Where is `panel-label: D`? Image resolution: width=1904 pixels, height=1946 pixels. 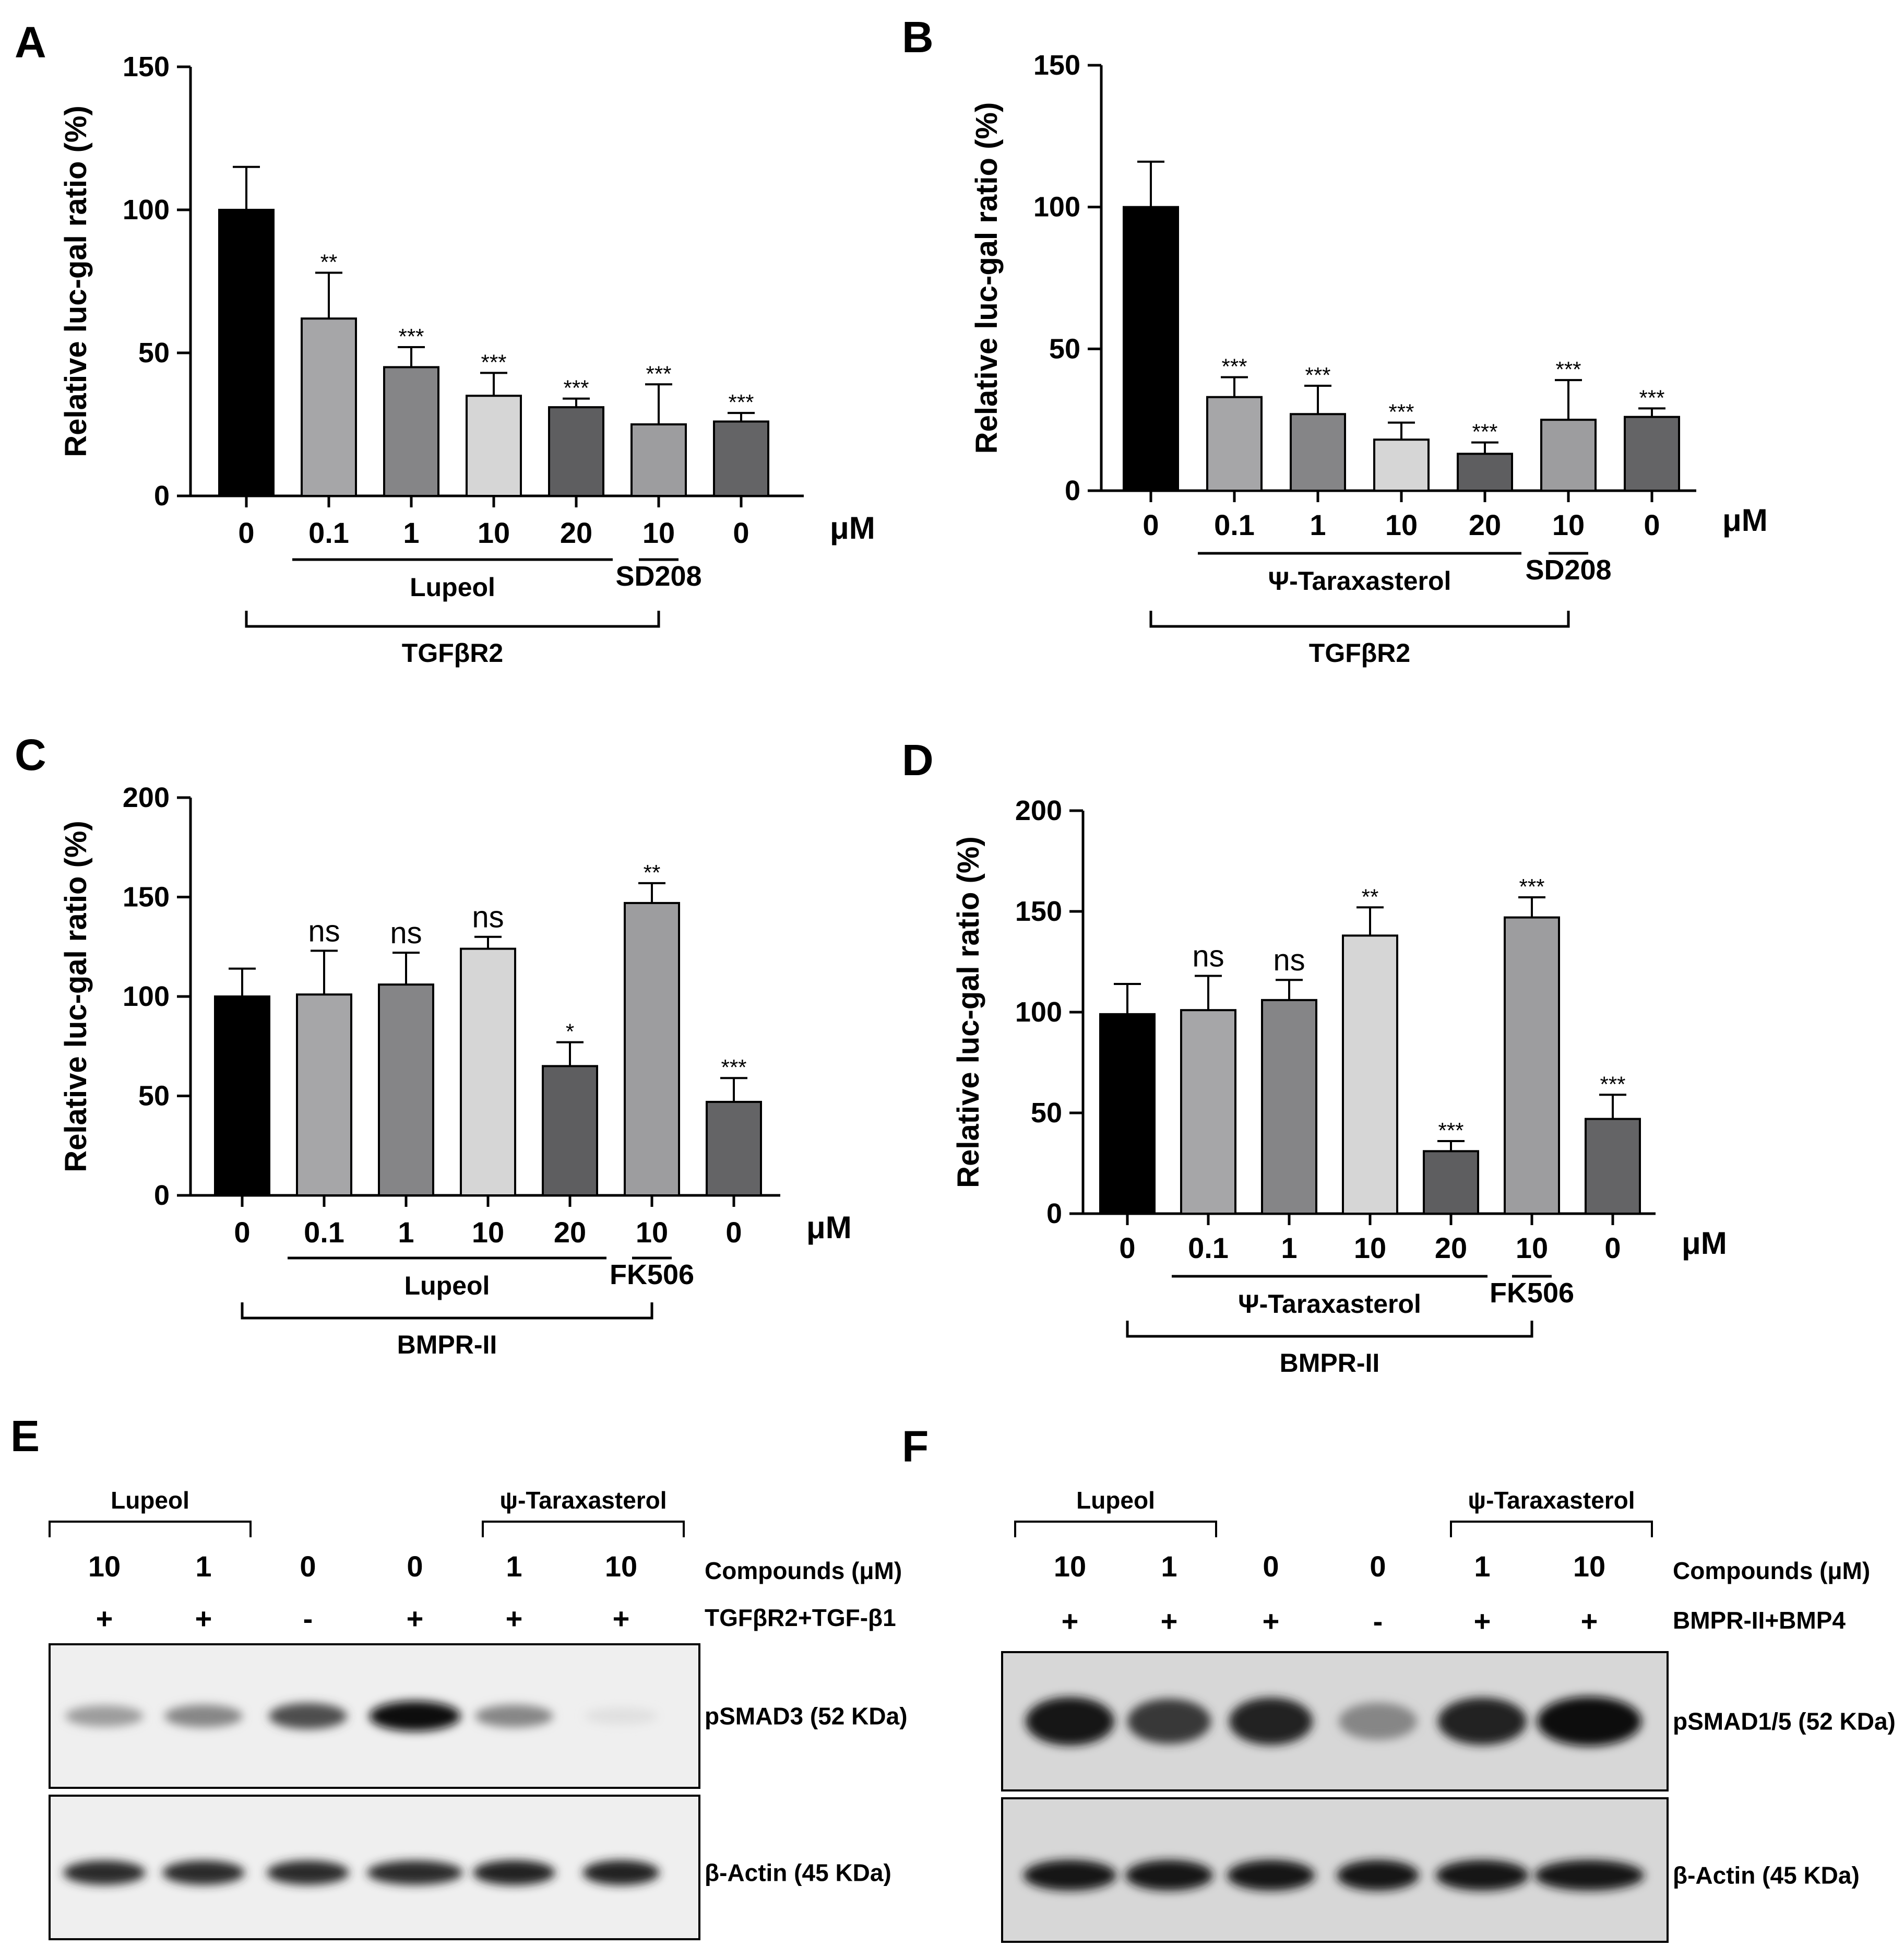 panel-label: D is located at coordinates (918, 760).